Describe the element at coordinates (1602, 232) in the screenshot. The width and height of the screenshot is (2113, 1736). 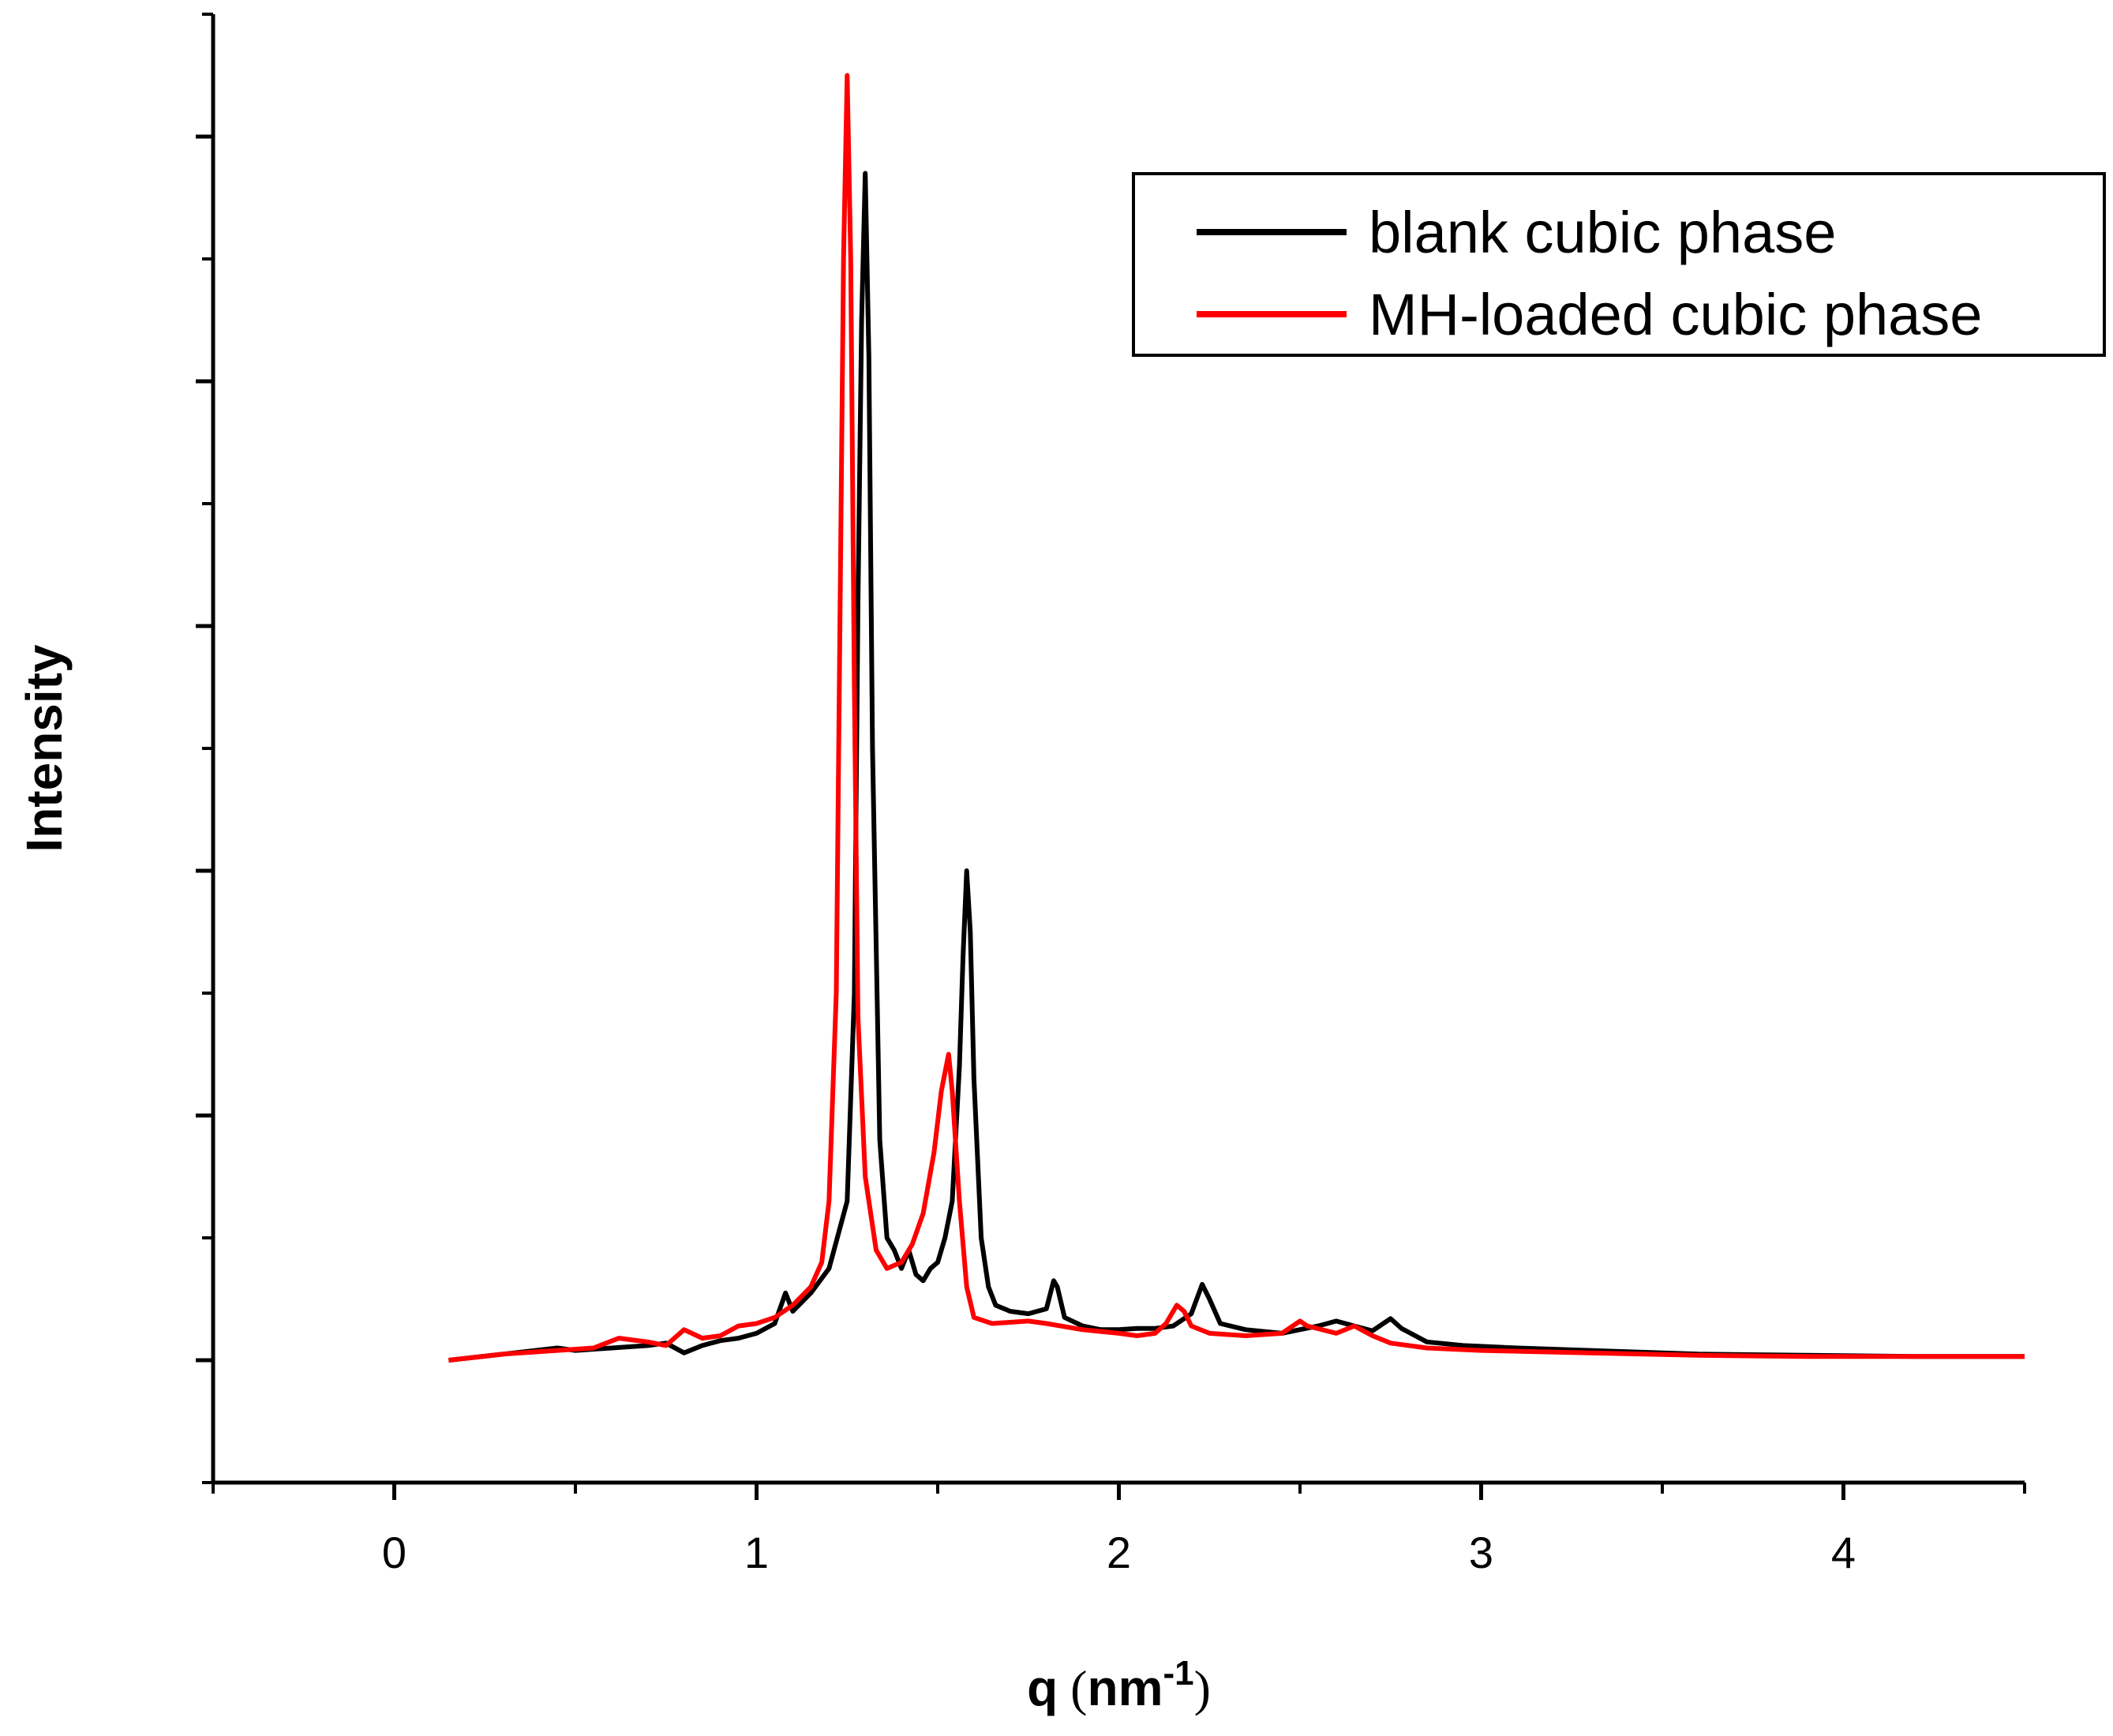
I see `legend-label: blank cubic phase` at that location.